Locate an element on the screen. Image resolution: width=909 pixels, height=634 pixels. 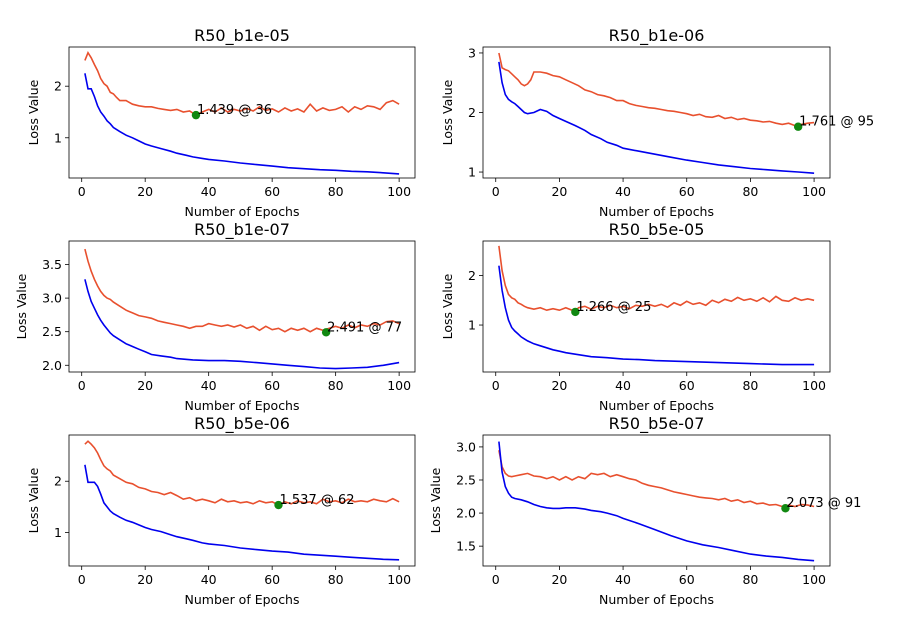
y-tick-label: 1.5 is located at coordinates (466, 546).